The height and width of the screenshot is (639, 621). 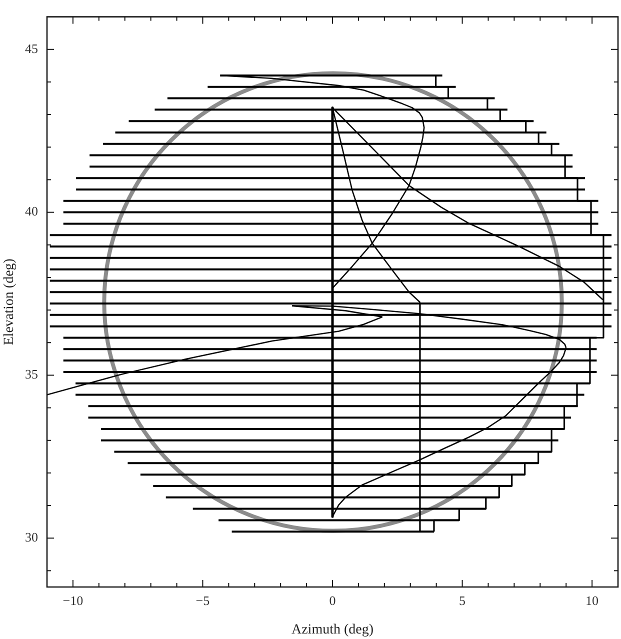 I want to click on y-tick-label: 30, so click(x=31, y=537).